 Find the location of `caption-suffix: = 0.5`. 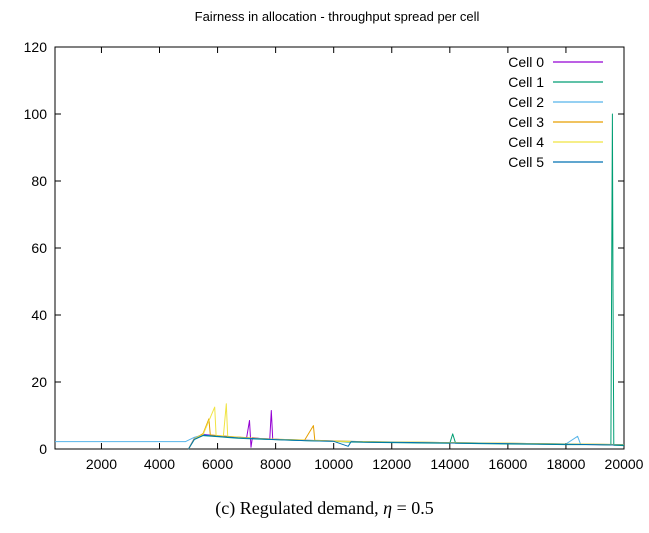

caption-suffix: = 0.5 is located at coordinates (413, 508).